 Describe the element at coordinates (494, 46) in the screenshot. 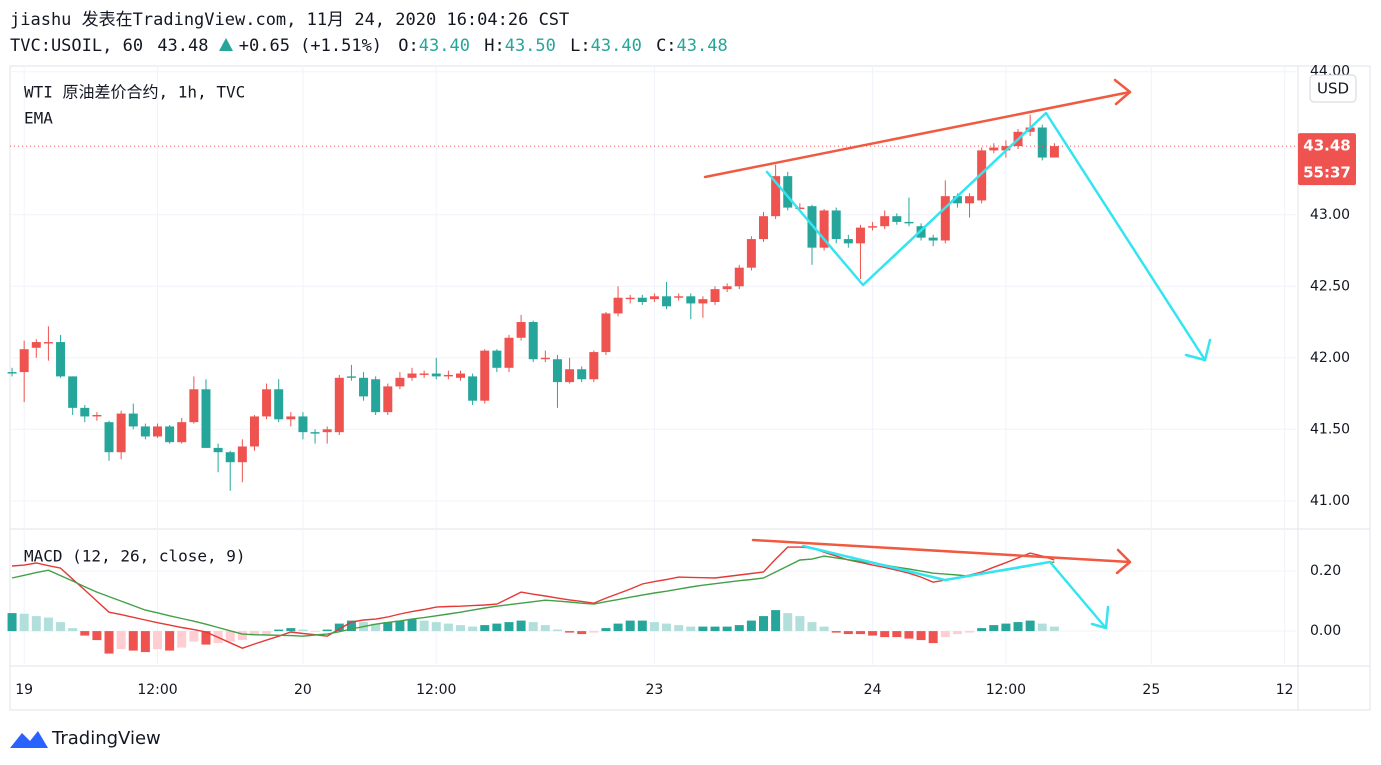

I see `high-label: H:` at that location.